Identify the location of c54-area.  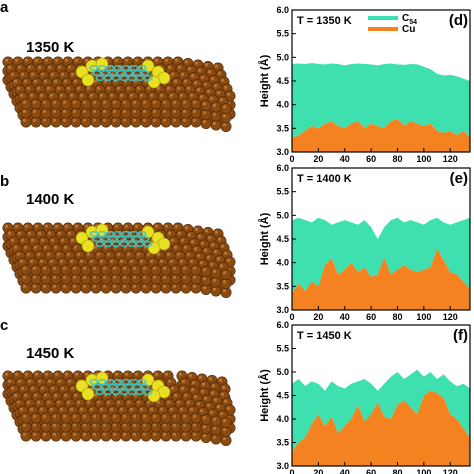
(381, 410).